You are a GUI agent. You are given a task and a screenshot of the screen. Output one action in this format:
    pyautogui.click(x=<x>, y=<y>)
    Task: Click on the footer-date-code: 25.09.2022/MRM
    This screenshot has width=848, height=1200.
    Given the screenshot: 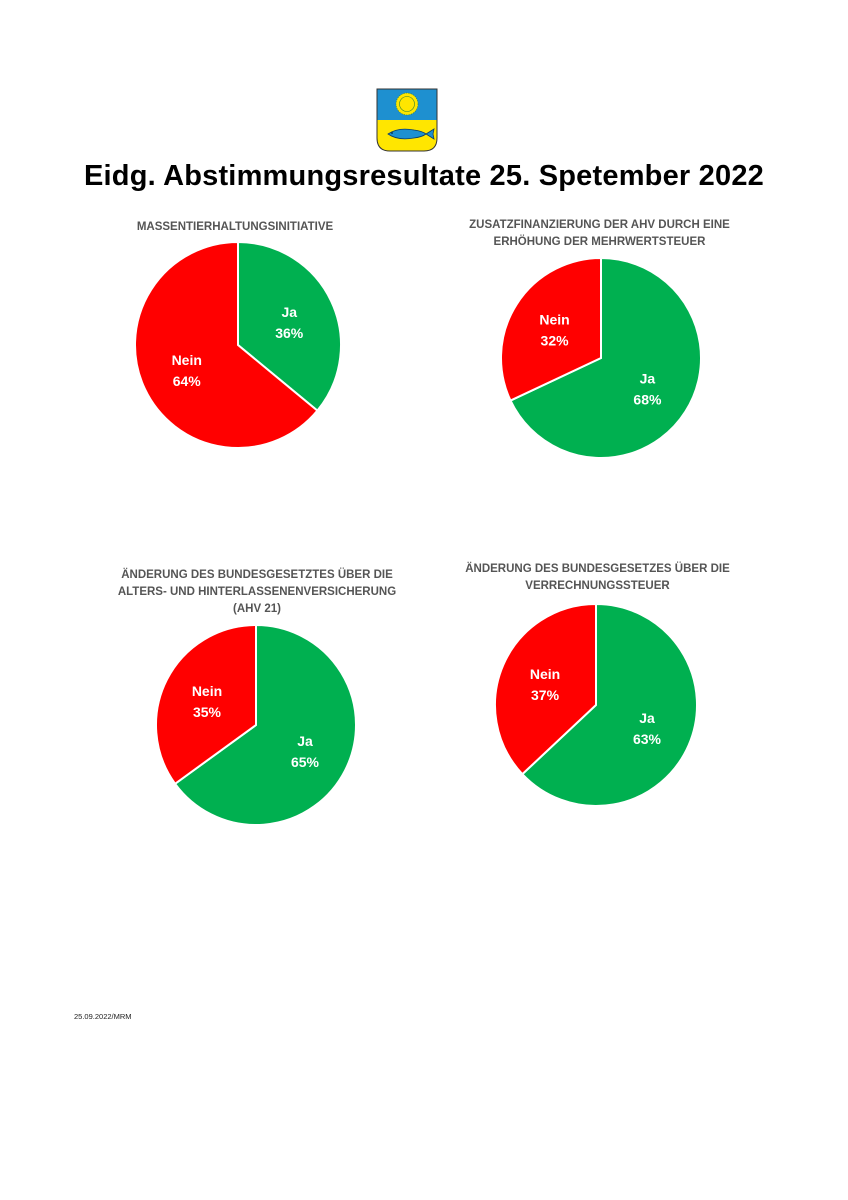 What is the action you would take?
    pyautogui.click(x=103, y=1016)
    